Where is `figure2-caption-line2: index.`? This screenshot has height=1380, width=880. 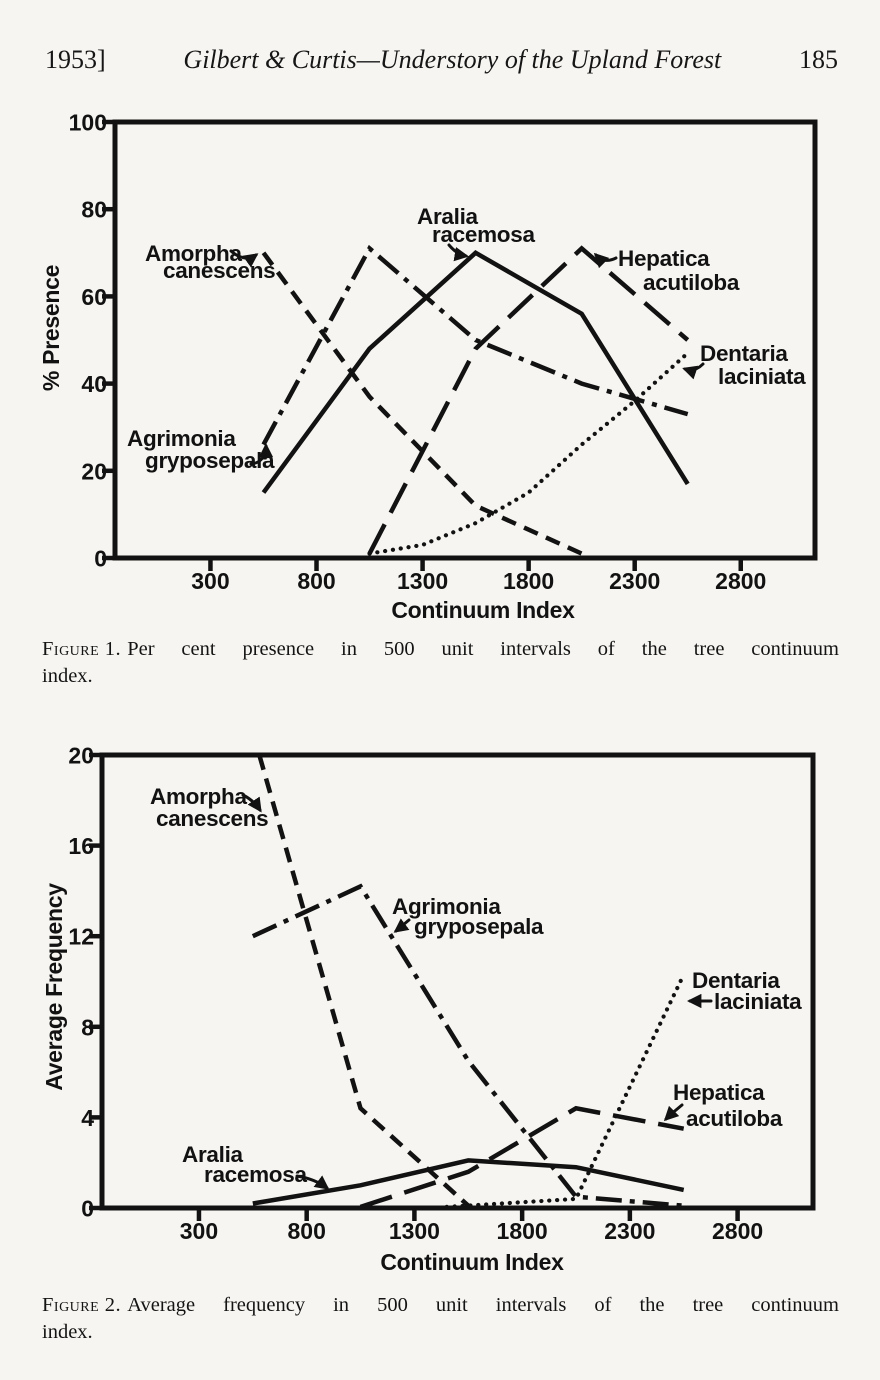
figure2-caption-line2: index. is located at coordinates (67, 1331).